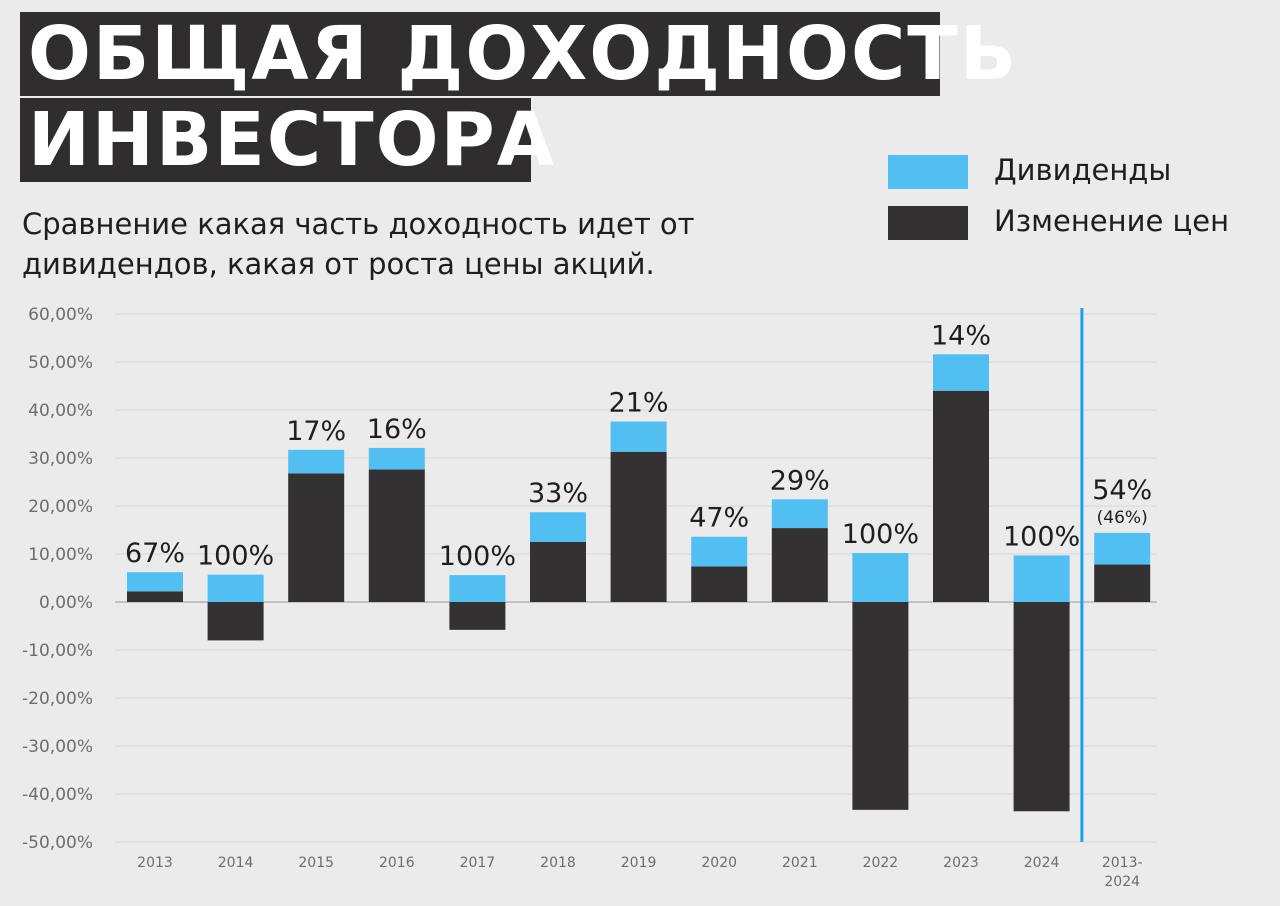 The height and width of the screenshot is (906, 1280). Describe the element at coordinates (1122, 863) in the screenshot. I see `x-tick-label: 2013-` at that location.